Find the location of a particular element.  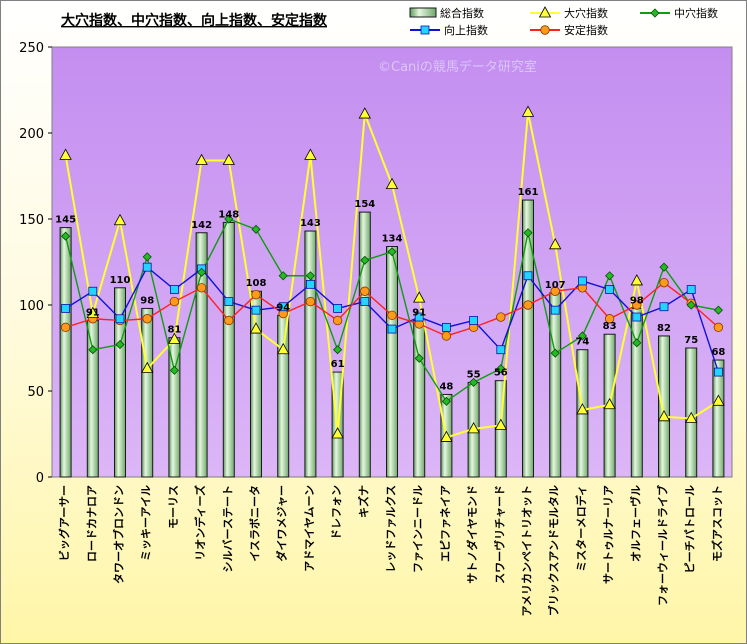

bar-アドマイヤムーン is located at coordinates (310, 354).